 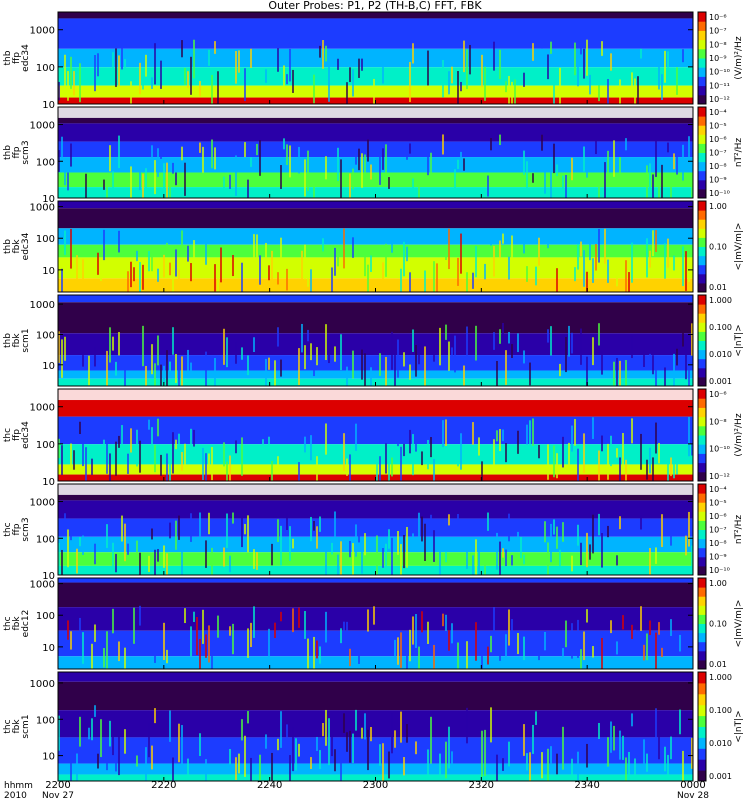 I want to click on colorbar-tick-label: 10⁻¹¹, so click(x=719, y=85).